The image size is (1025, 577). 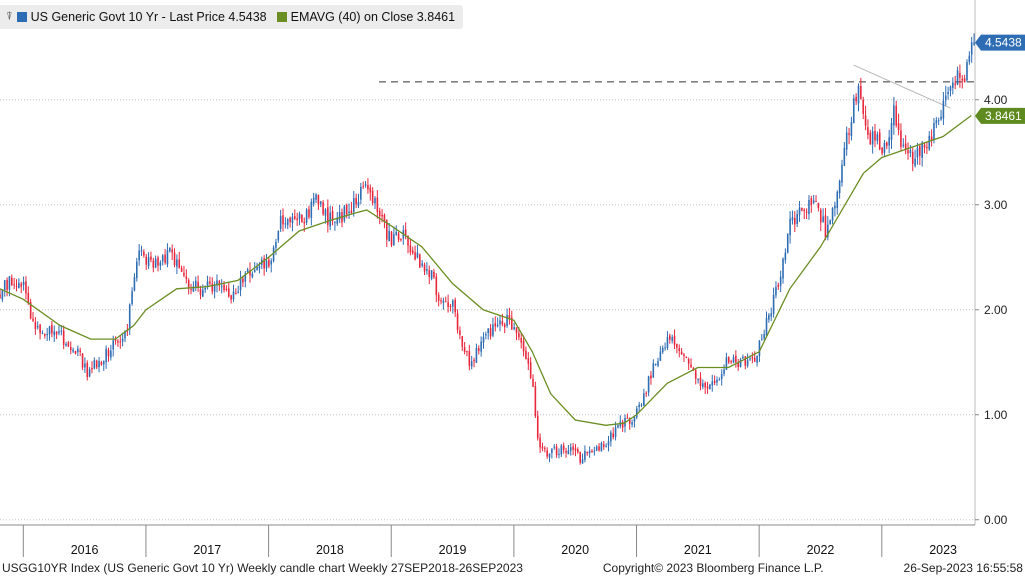 I want to click on legend-swatch-ema, so click(x=281, y=17).